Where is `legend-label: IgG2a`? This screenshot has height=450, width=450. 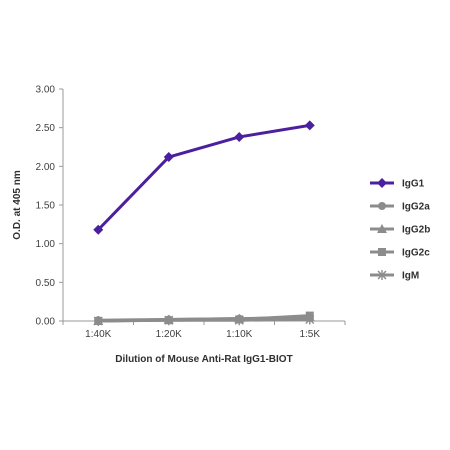 legend-label: IgG2a is located at coordinates (416, 207).